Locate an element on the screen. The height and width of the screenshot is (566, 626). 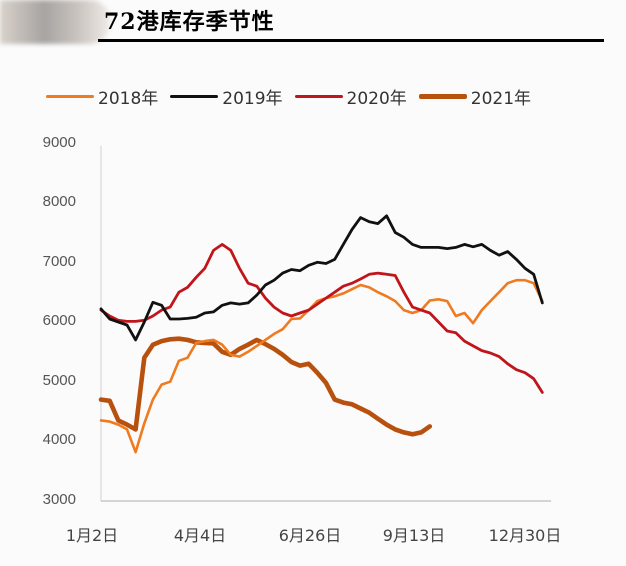
legend-item-2018: 2018年 is located at coordinates (102, 96).